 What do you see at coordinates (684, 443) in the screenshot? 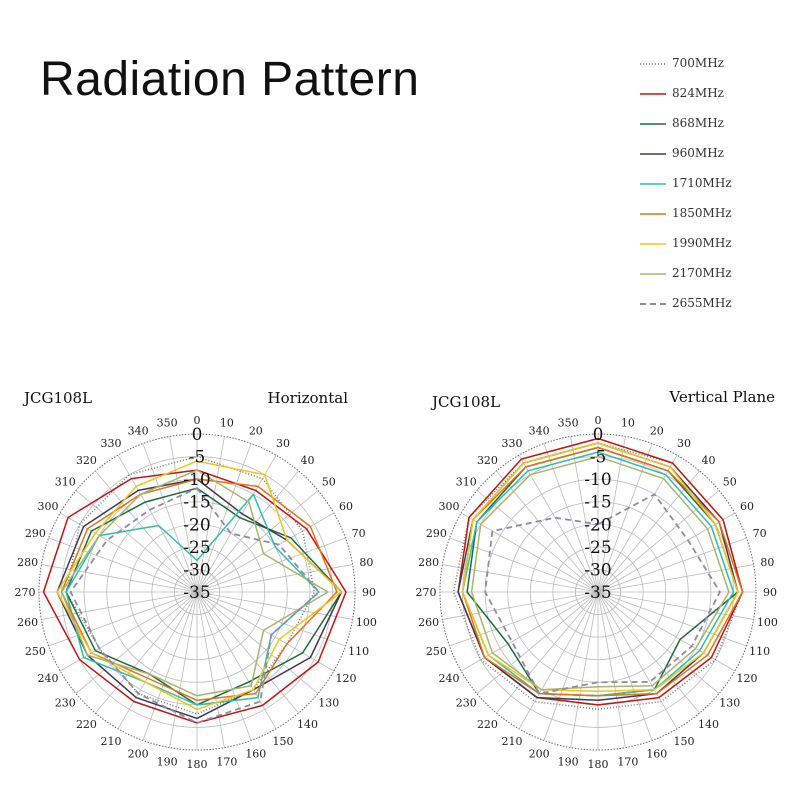
I see `angle-tick-label: 30` at bounding box center [684, 443].